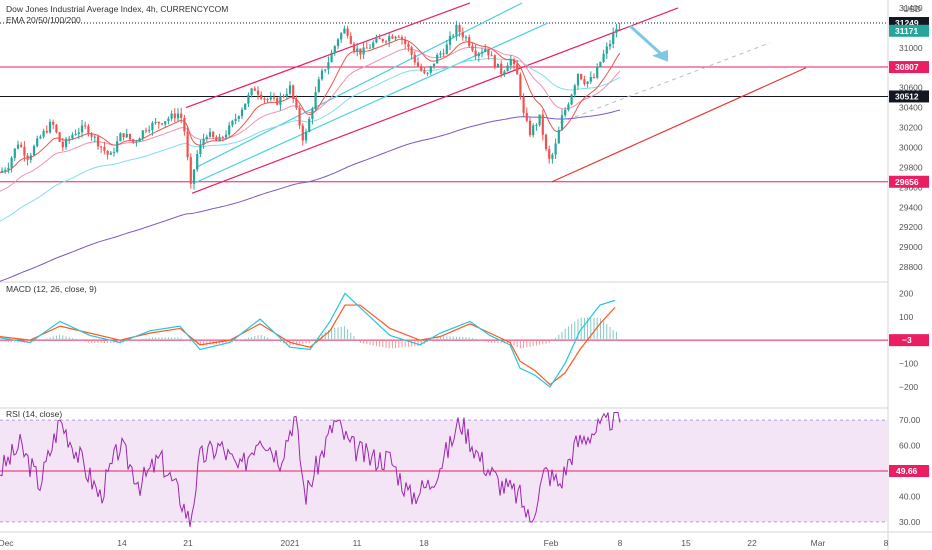  What do you see at coordinates (908, 364) in the screenshot?
I see `macd-tick-label: −100` at bounding box center [908, 364].